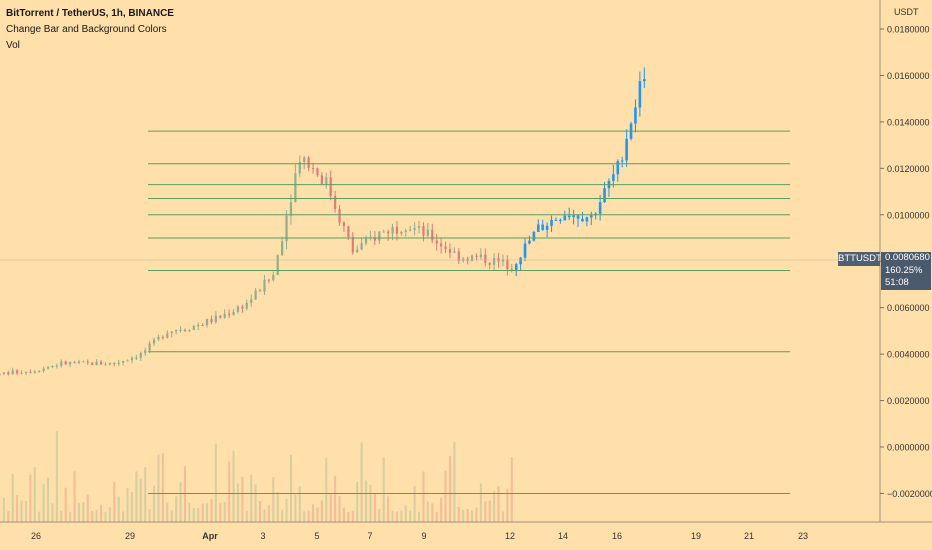 The image size is (932, 550). Describe the element at coordinates (13, 45) in the screenshot. I see `legend-volume: Vol` at that location.